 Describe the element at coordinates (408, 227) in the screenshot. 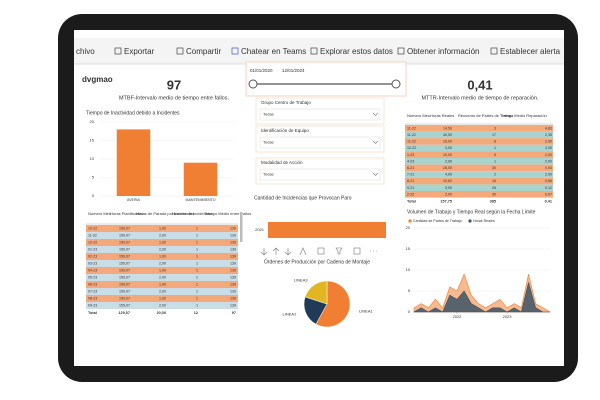

I see `y-tick-label: 20` at that location.